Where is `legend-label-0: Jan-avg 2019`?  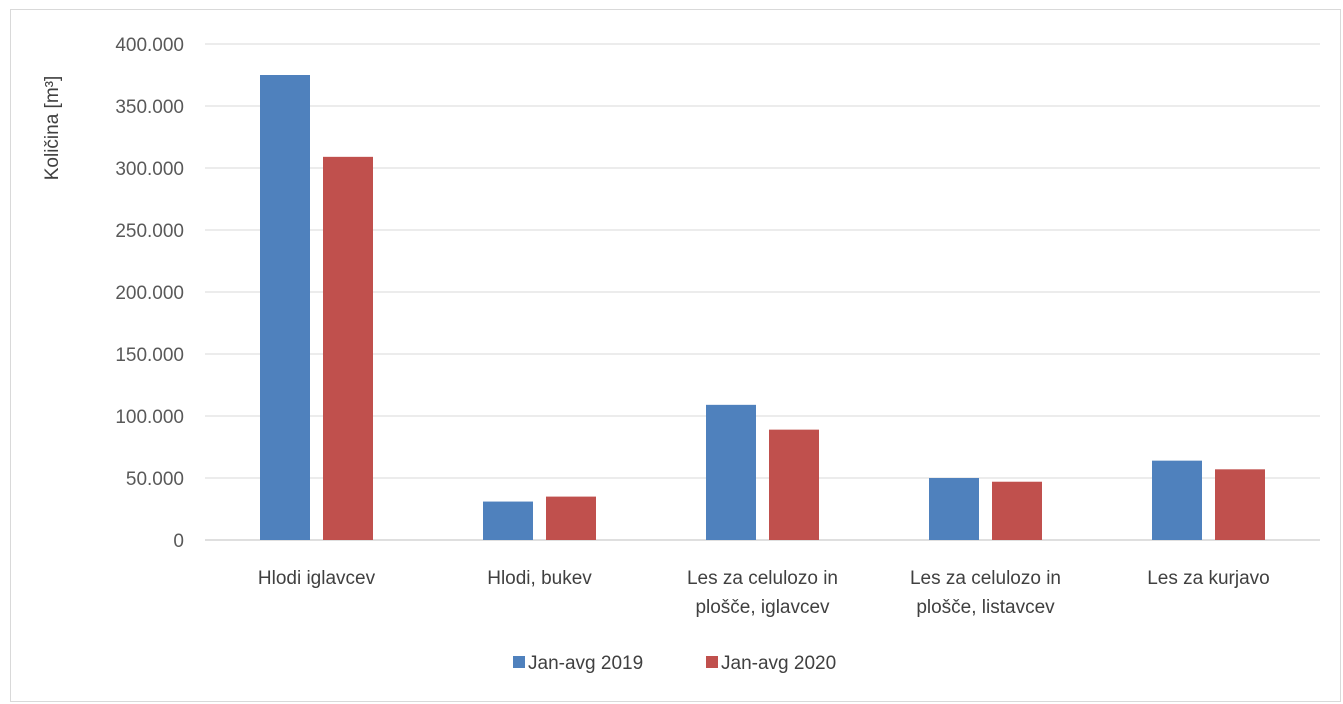
legend-label-0: Jan-avg 2019 is located at coordinates (585, 663).